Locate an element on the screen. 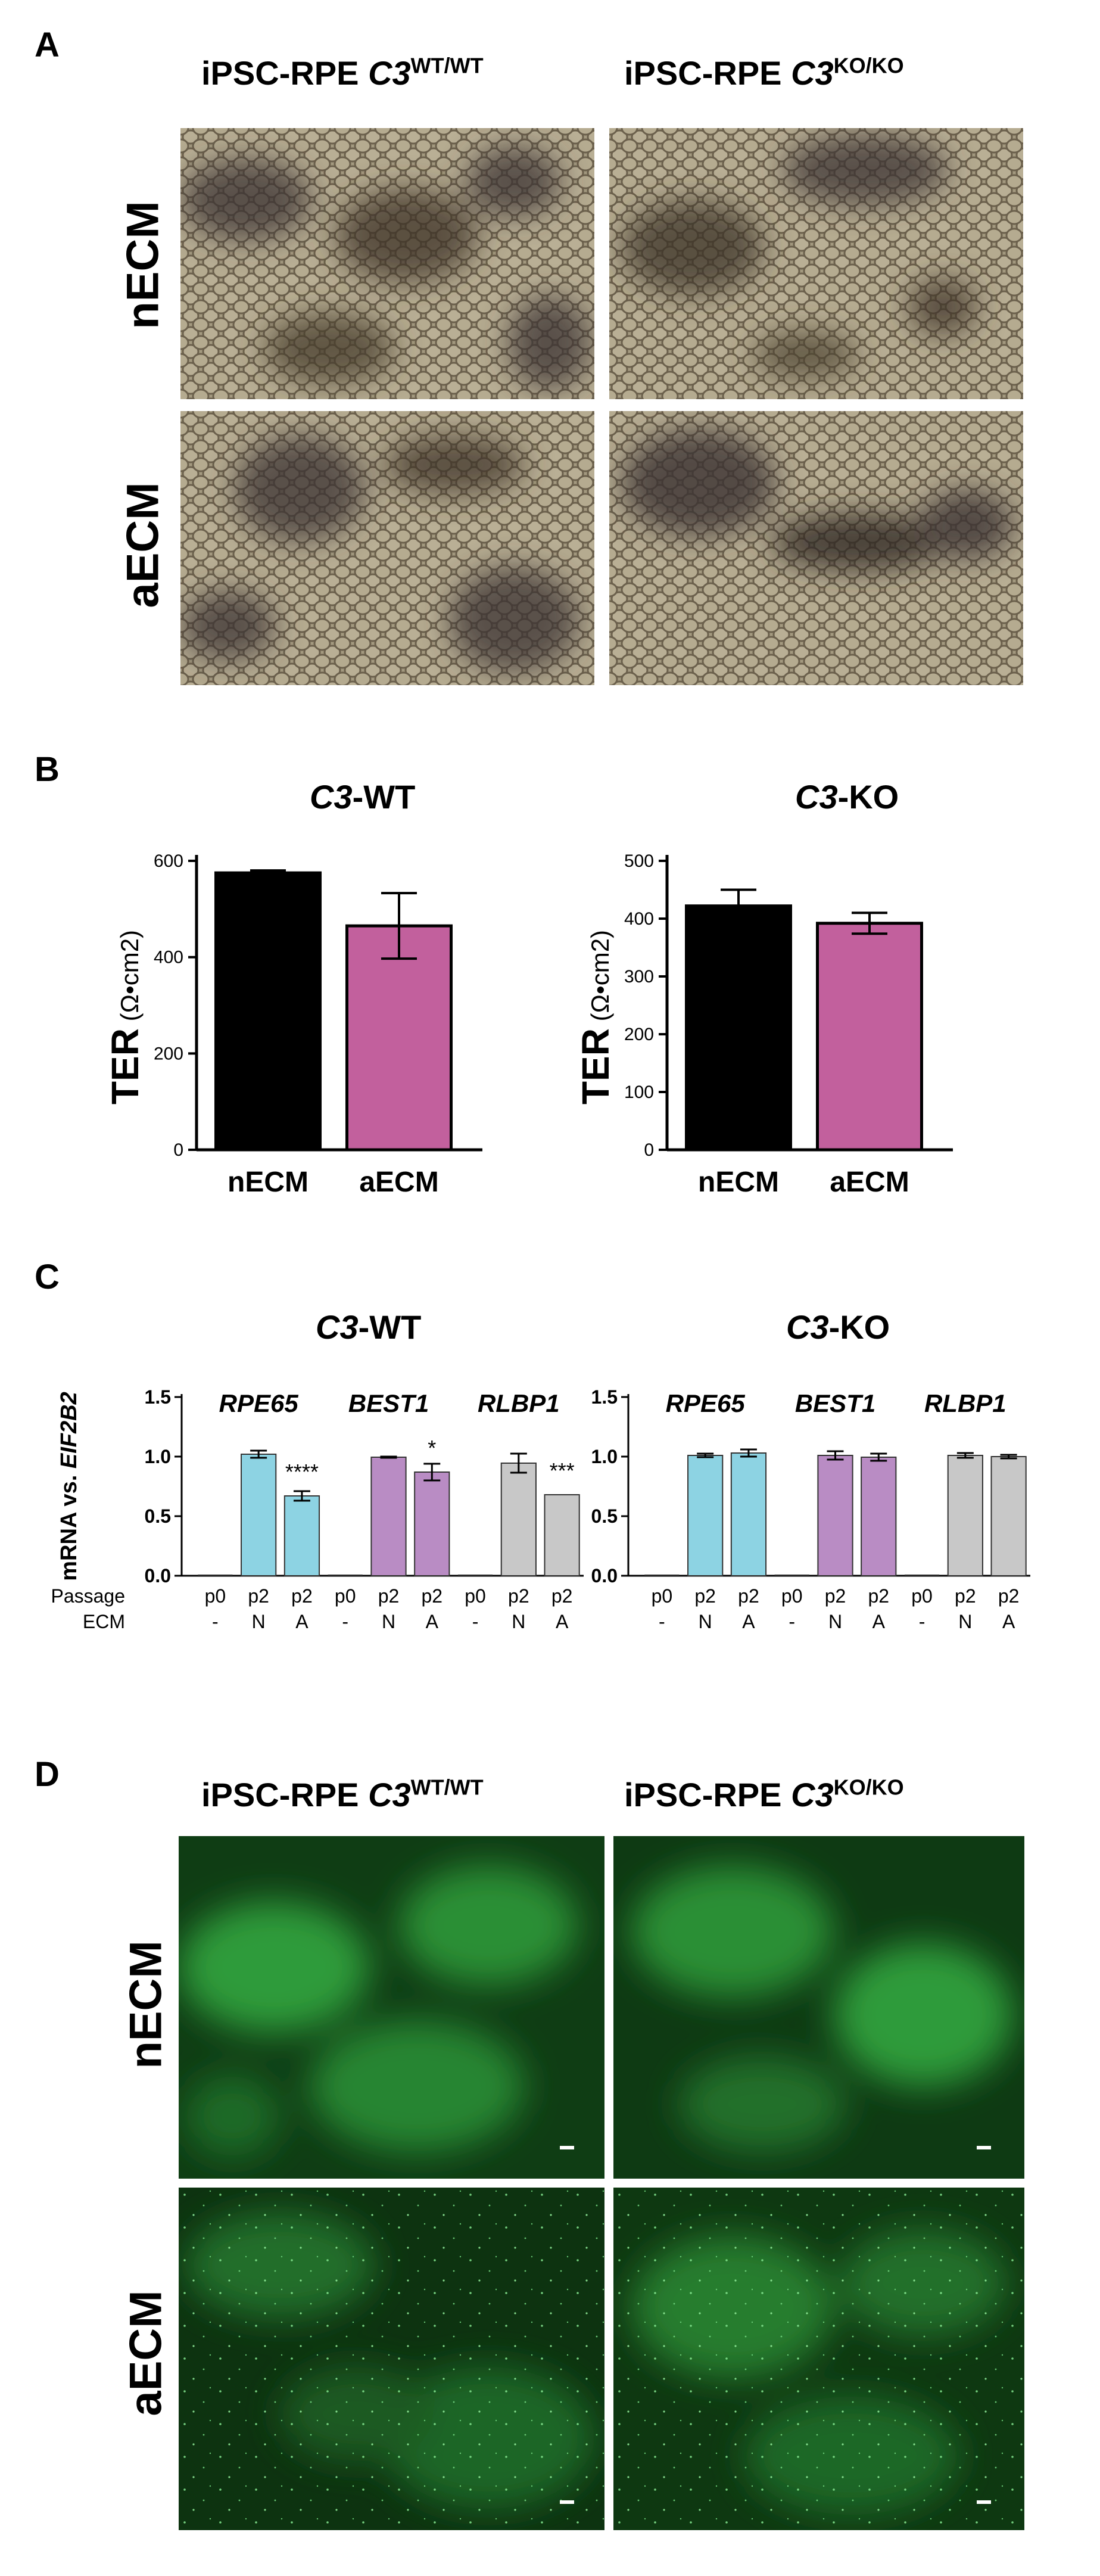  y-tick-label: 1.5 is located at coordinates (158, 1397).